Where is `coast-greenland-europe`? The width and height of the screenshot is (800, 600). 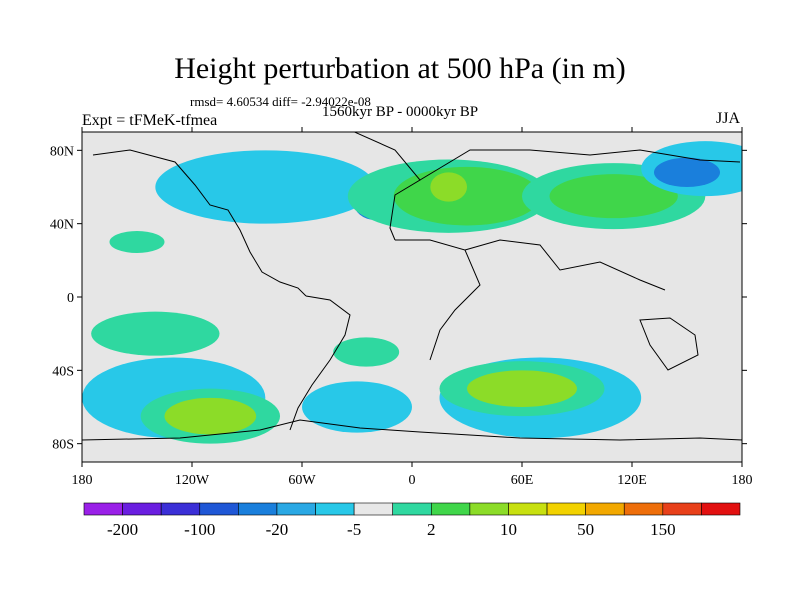
coast-greenland-europe is located at coordinates (387, 186).